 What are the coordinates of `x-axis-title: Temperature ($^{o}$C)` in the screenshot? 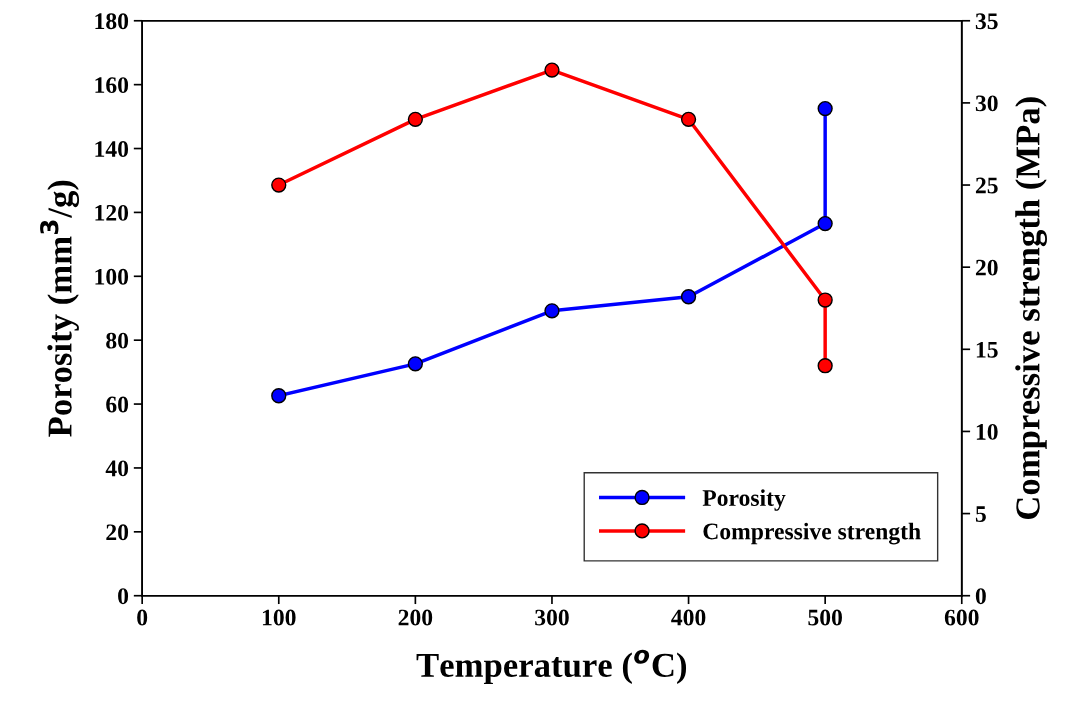 It's located at (551, 667).